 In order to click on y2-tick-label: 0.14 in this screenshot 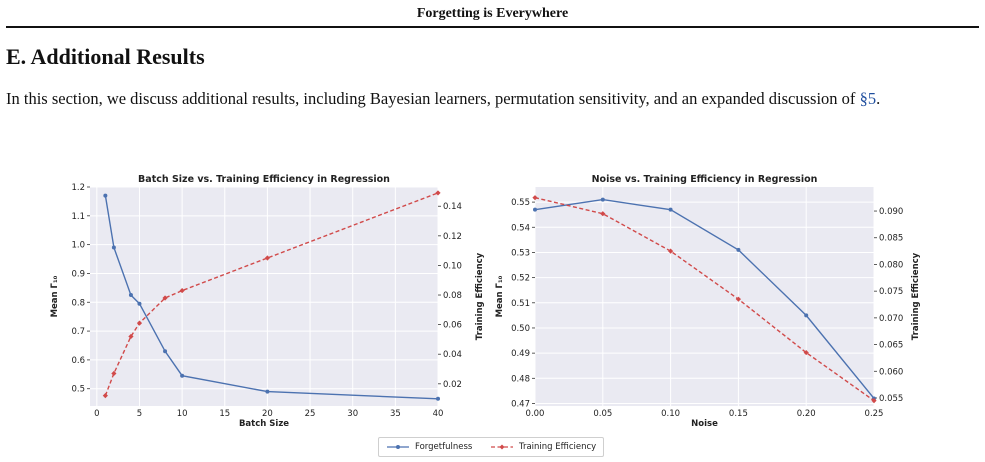, I will do `click(452, 207)`.